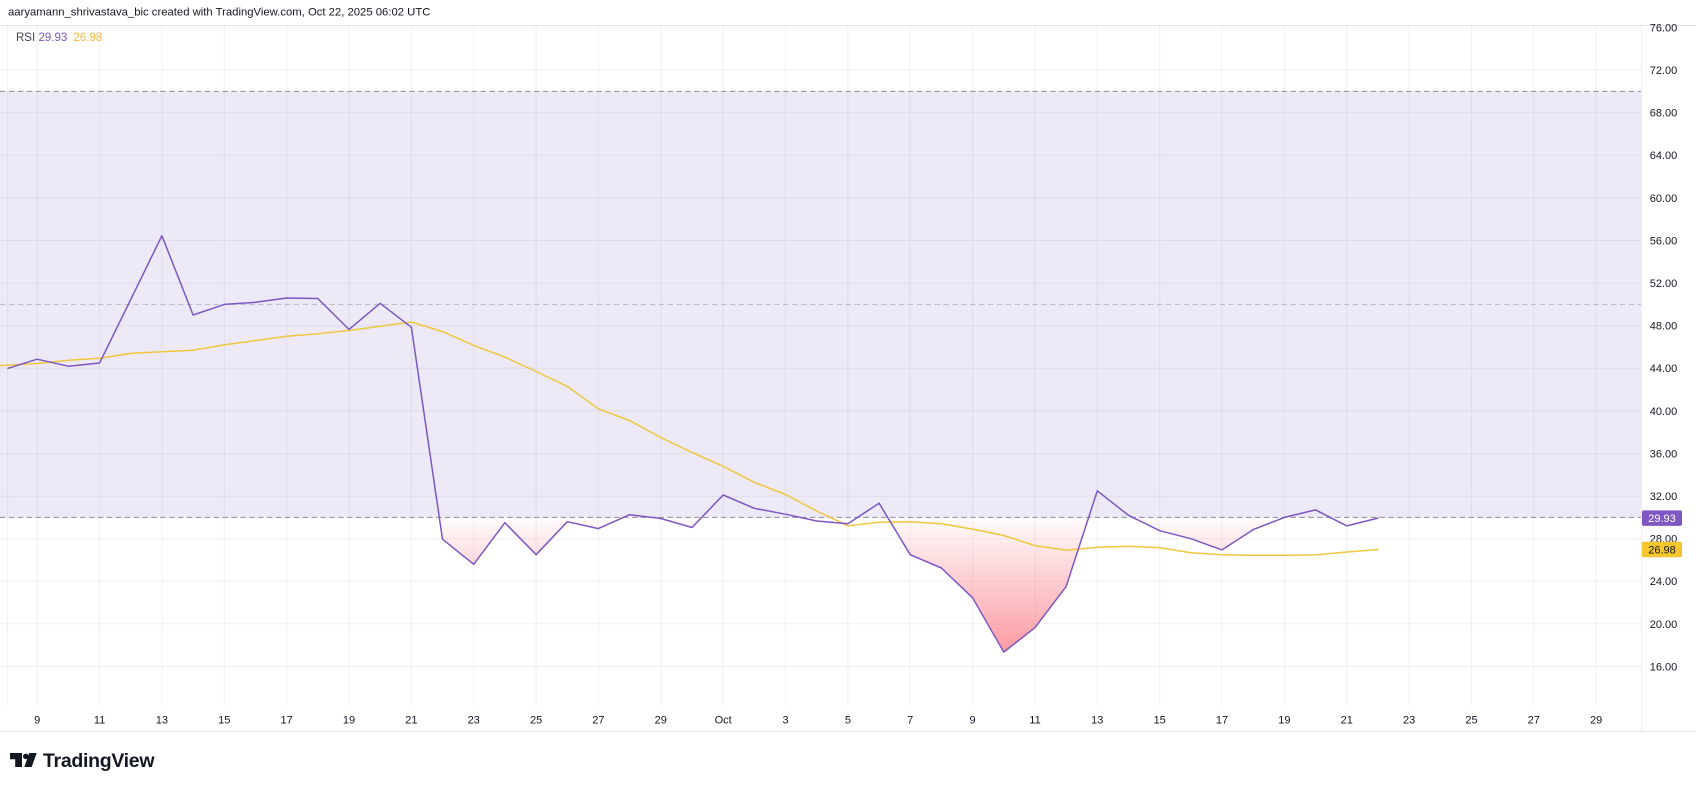 The width and height of the screenshot is (1696, 787). Describe the element at coordinates (1664, 284) in the screenshot. I see `svg-text: 52.00` at that location.